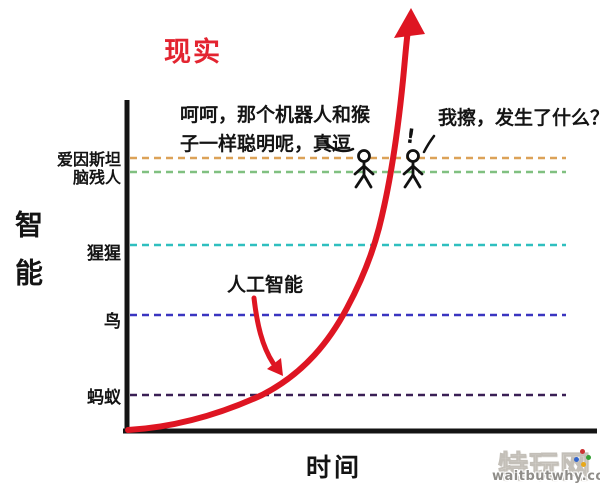  I want to click on level-label-ant: 蚂蚁, so click(104, 398).